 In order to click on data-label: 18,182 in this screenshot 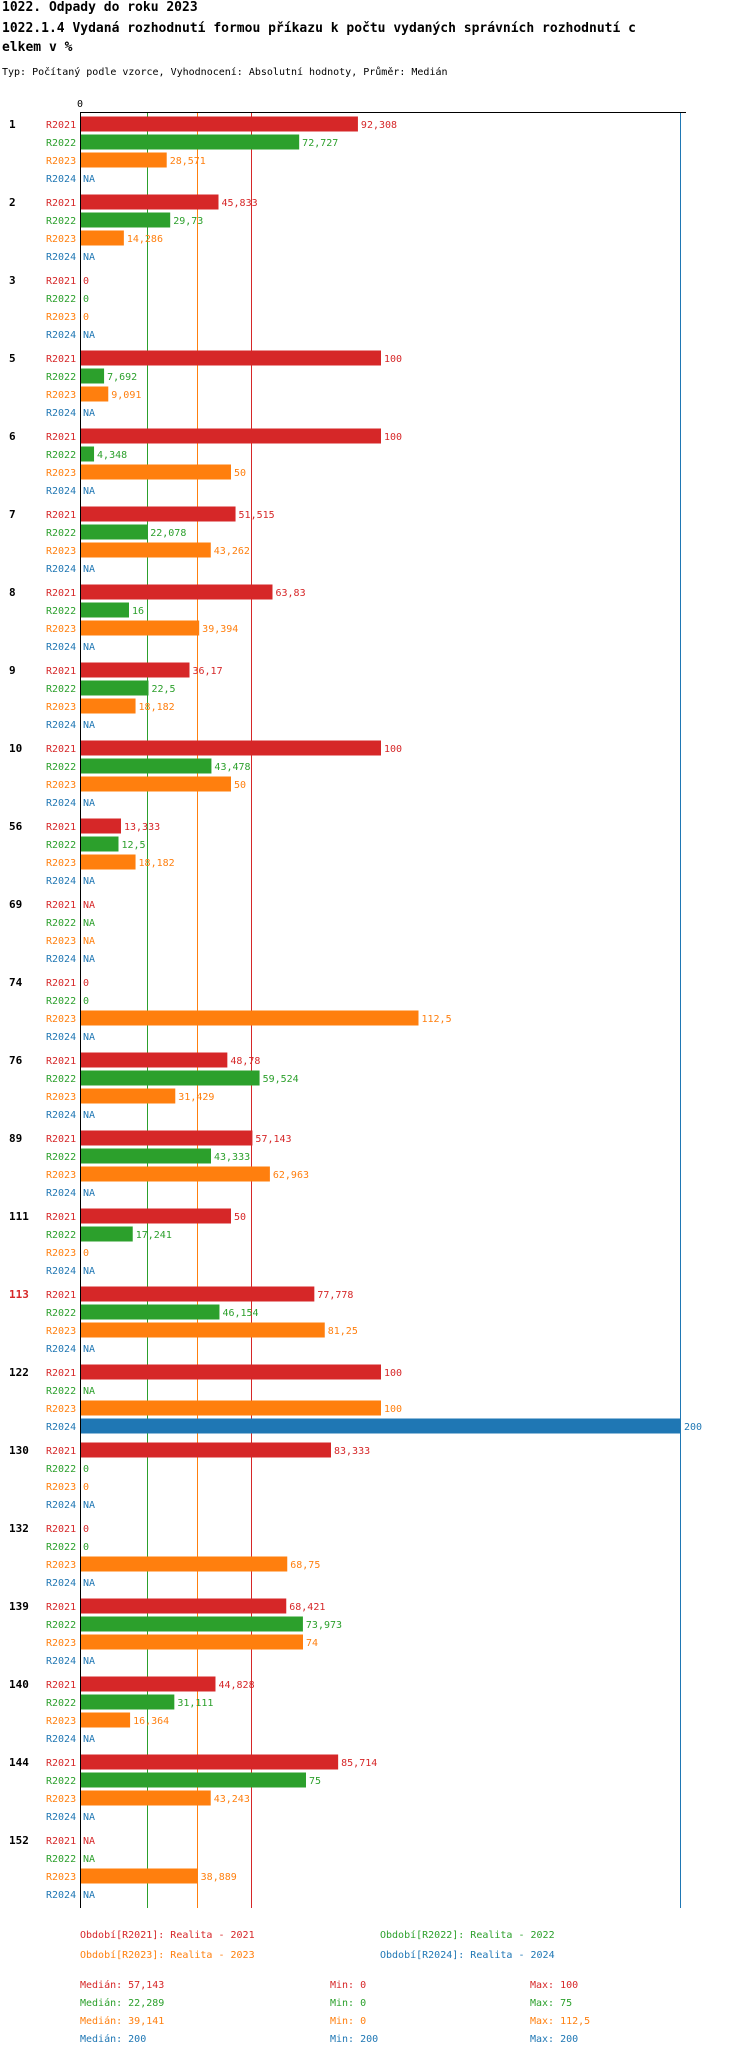, I will do `click(157, 863)`.